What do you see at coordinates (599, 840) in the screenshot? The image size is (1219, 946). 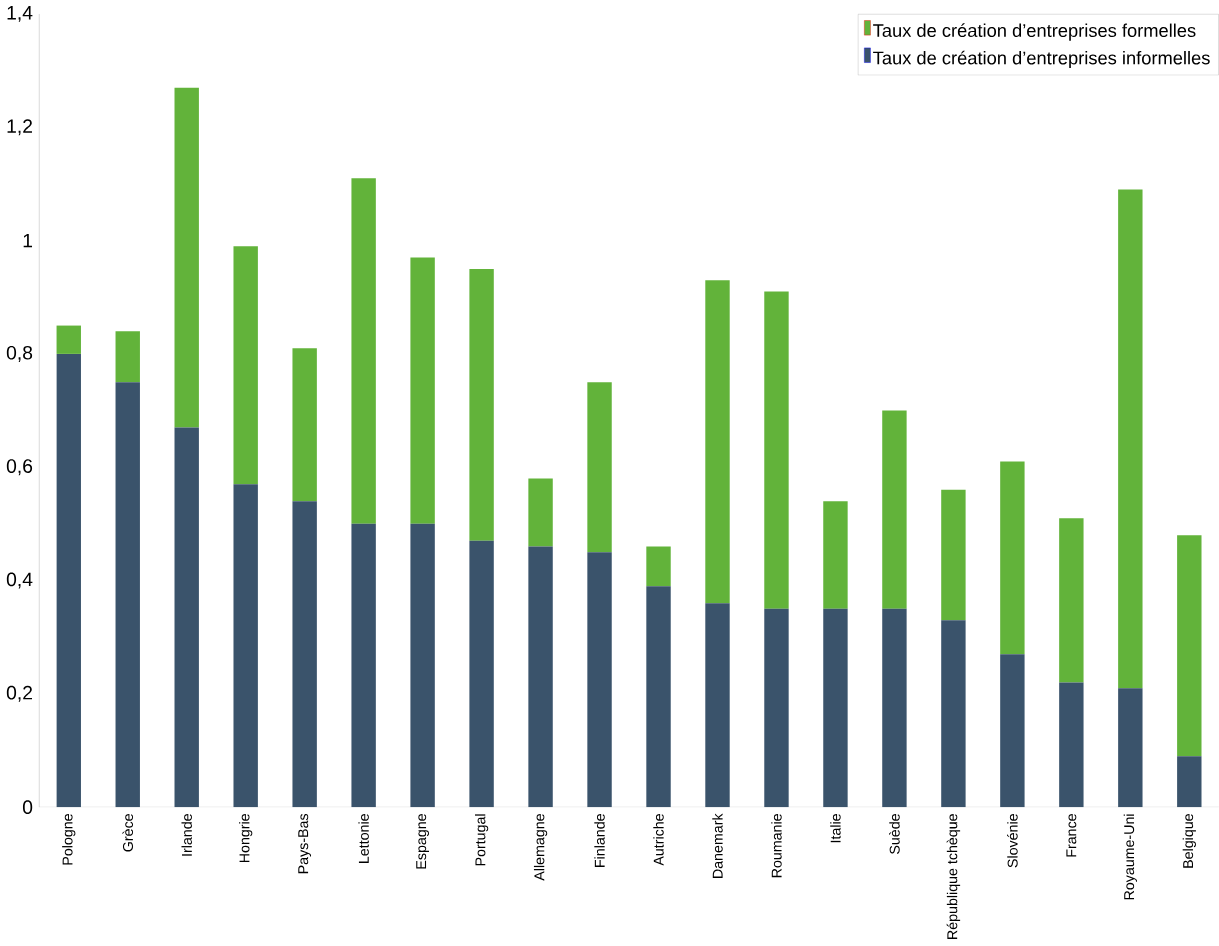 I see `x-tick-label: Finlande` at bounding box center [599, 840].